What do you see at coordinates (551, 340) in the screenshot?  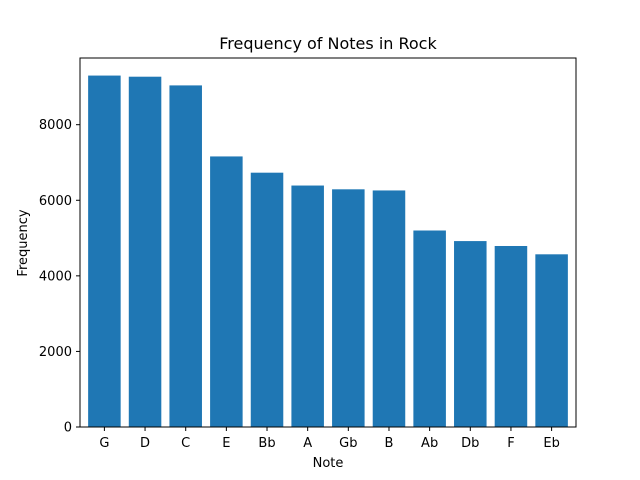 I see `bar-eb` at bounding box center [551, 340].